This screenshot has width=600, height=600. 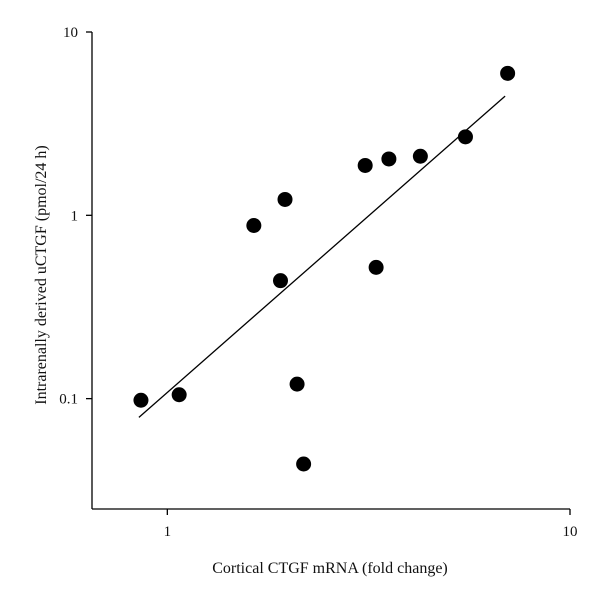 What do you see at coordinates (68, 400) in the screenshot?
I see `y-tick-label: 0.1` at bounding box center [68, 400].